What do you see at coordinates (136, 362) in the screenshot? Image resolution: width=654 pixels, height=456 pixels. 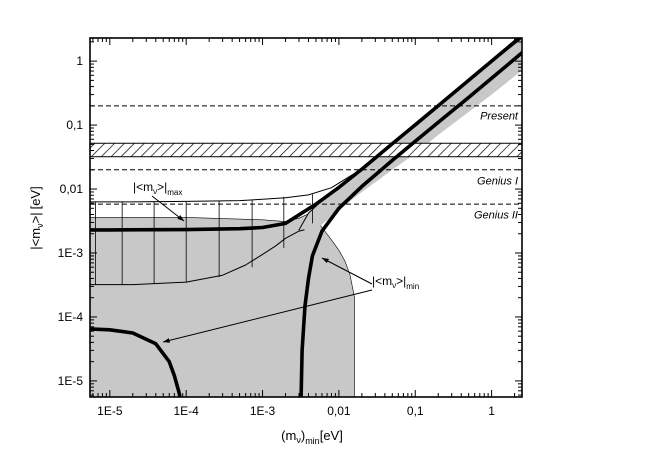 I see `thick-curve` at bounding box center [136, 362].